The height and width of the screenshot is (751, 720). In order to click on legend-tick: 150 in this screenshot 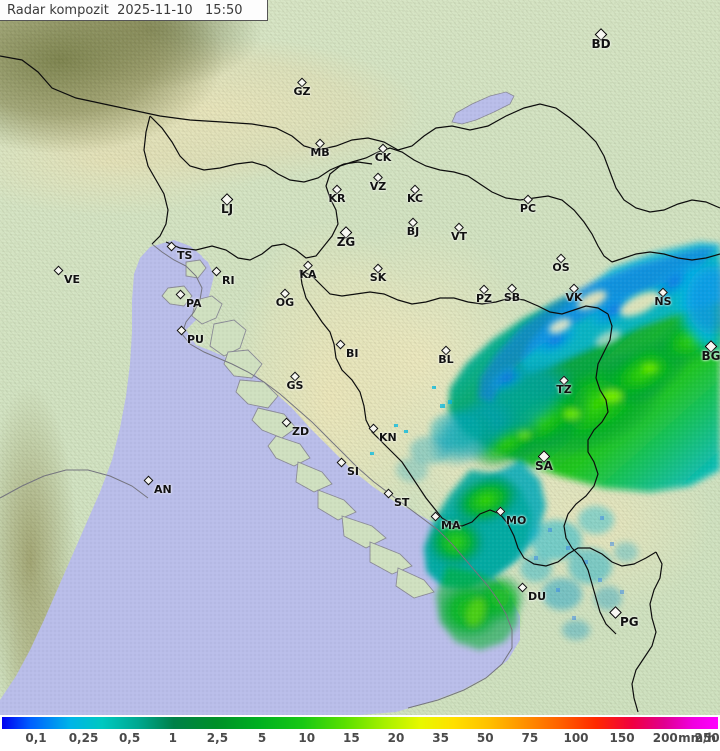, I will do `click(622, 738)`.